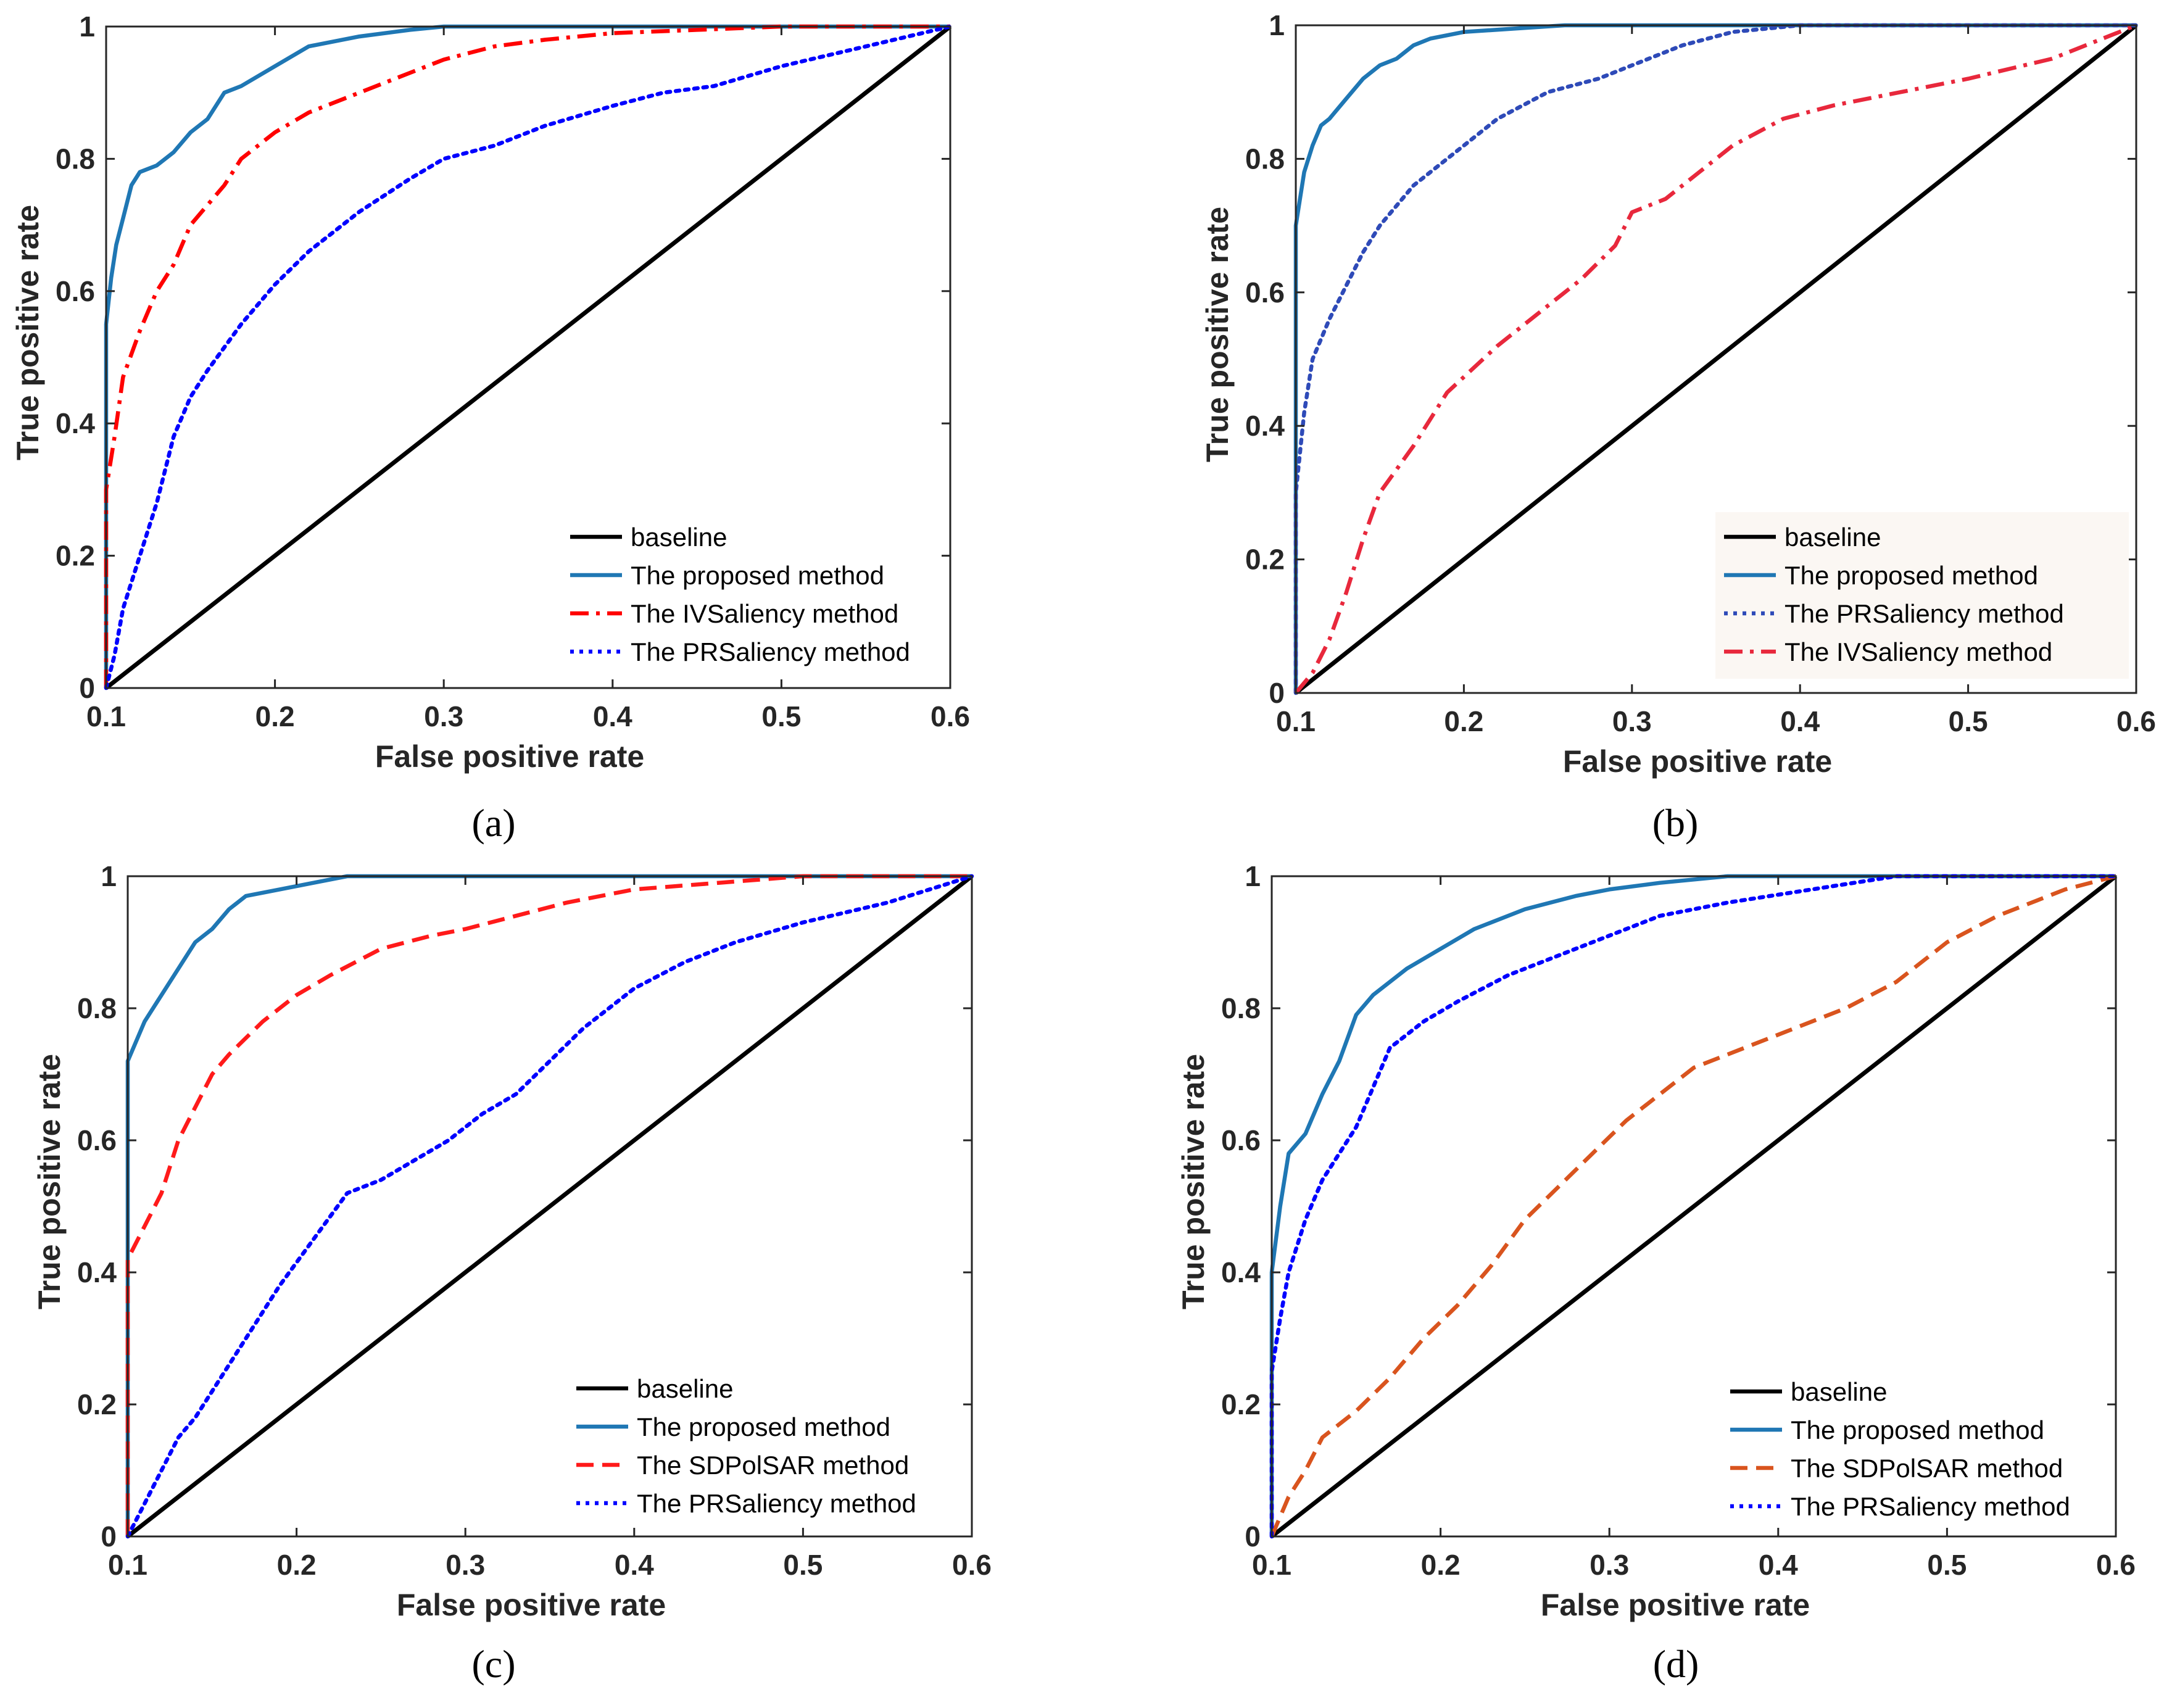 The height and width of the screenshot is (1708, 2172). I want to click on panel-caption: (d), so click(1676, 1664).